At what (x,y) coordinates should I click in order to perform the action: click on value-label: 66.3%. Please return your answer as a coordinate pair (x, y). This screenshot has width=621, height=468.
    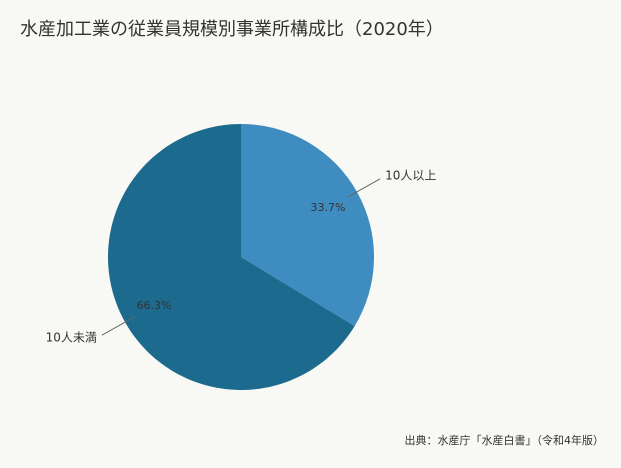
    Looking at the image, I should click on (154, 305).